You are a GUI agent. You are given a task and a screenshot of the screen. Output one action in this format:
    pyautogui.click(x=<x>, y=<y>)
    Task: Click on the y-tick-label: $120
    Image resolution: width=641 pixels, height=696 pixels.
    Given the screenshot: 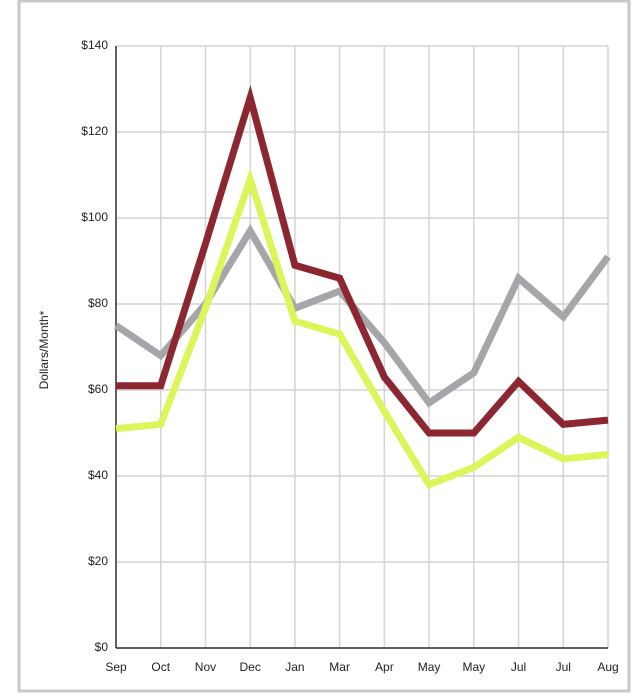 What is the action you would take?
    pyautogui.click(x=94, y=131)
    